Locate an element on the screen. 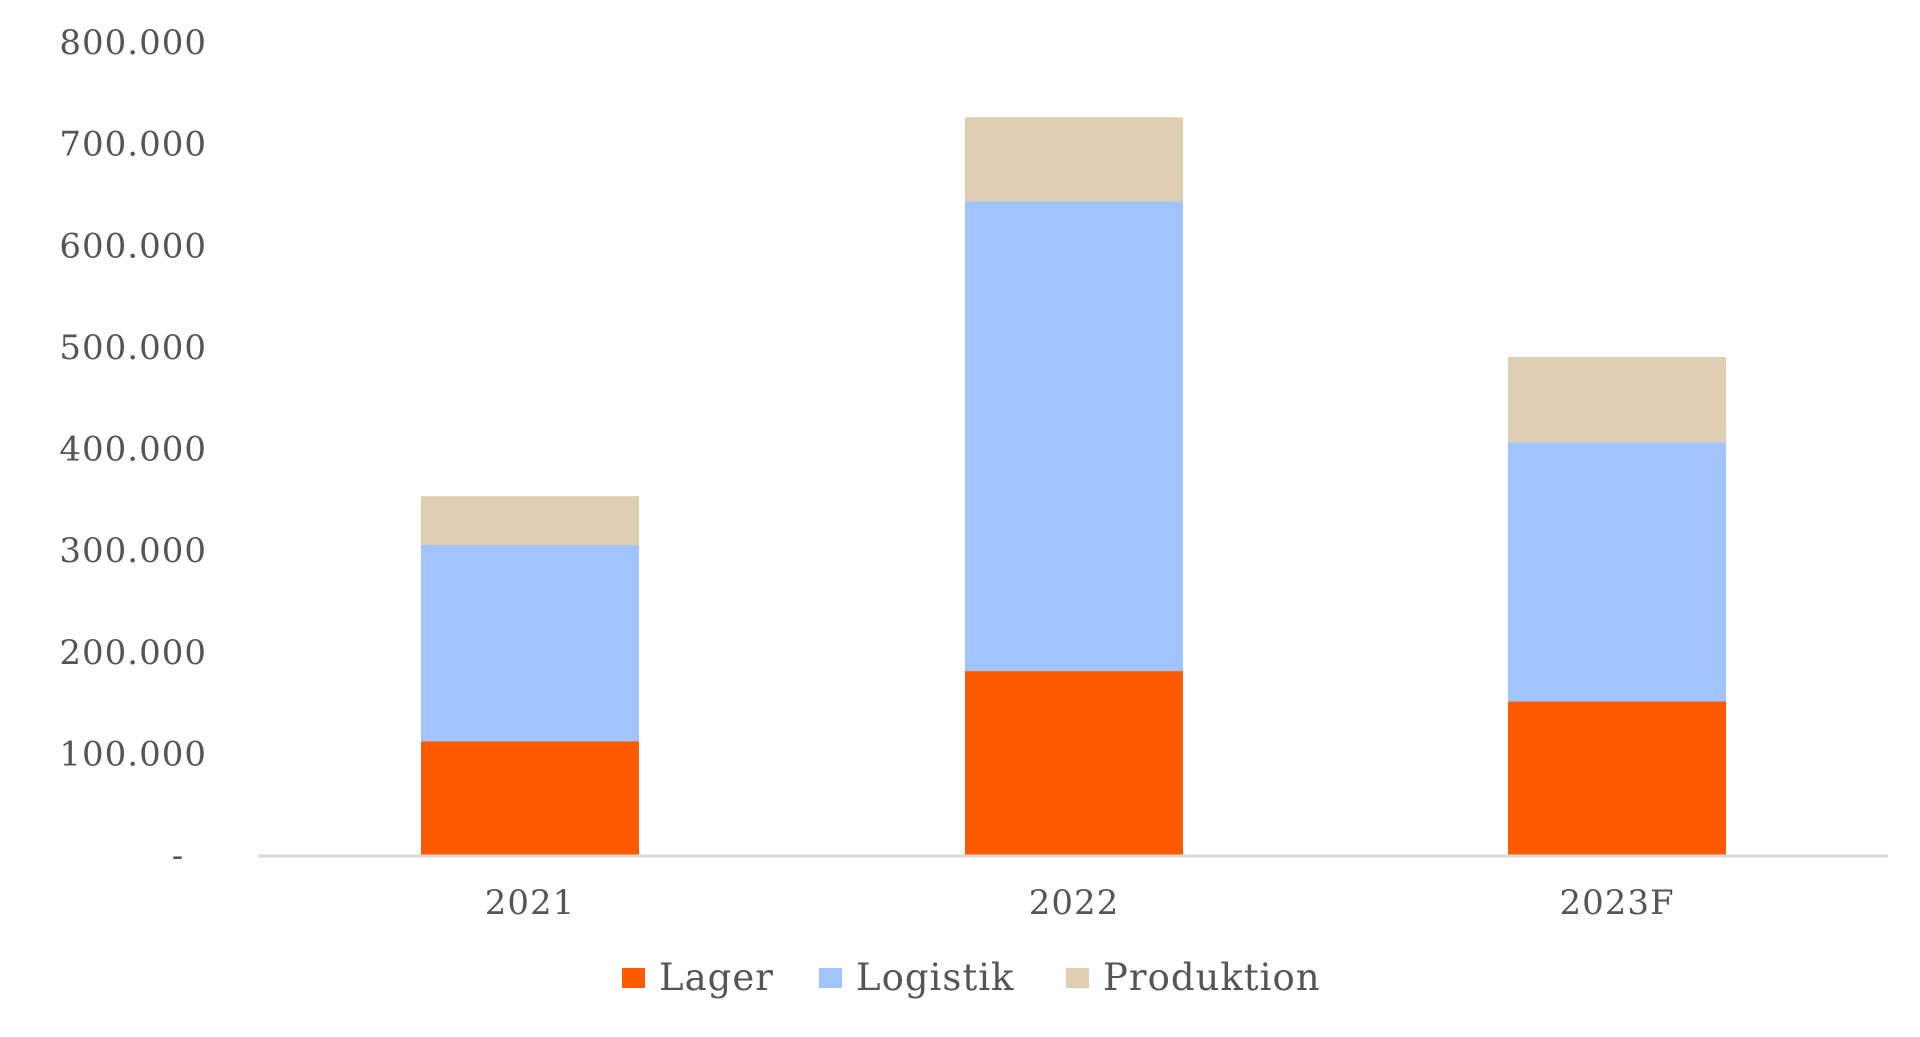  bar-stack-2021 is located at coordinates (530, 675).